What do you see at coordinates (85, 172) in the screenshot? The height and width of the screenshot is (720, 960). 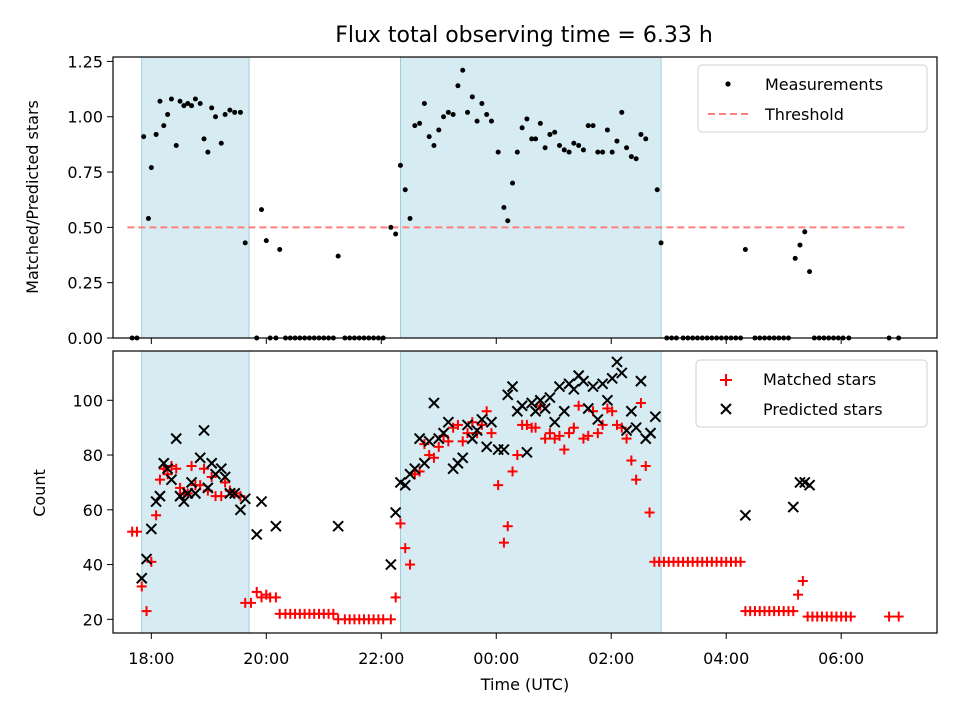 I see `top-ytick-label: 0.75` at bounding box center [85, 172].